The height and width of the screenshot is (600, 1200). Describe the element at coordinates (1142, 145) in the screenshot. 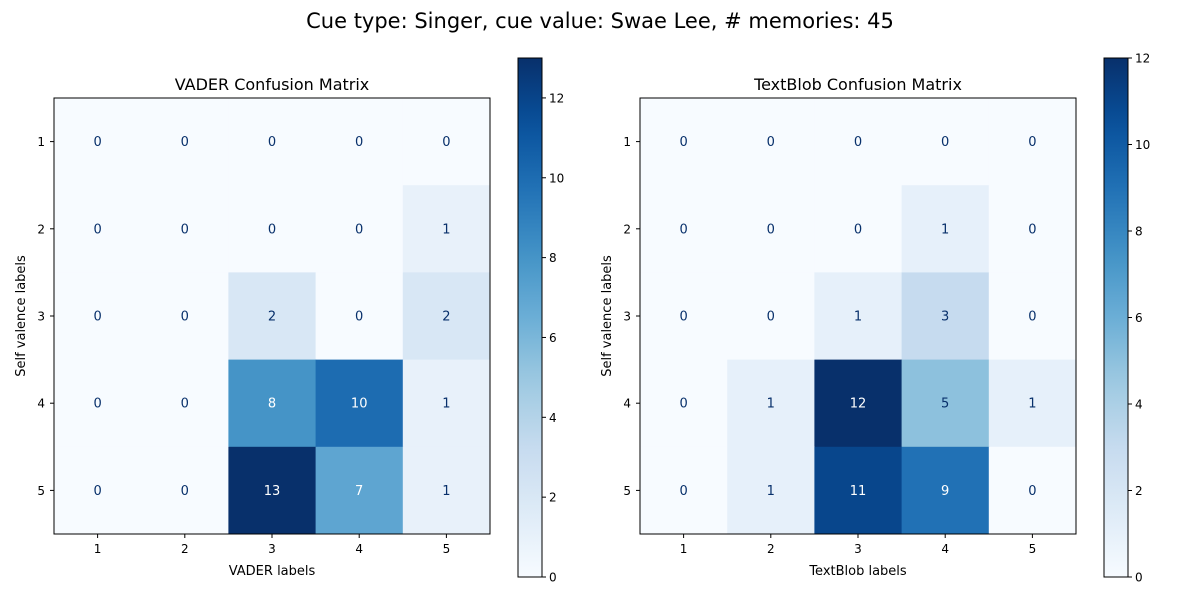

I see `colorbar-tick-label: 10` at that location.